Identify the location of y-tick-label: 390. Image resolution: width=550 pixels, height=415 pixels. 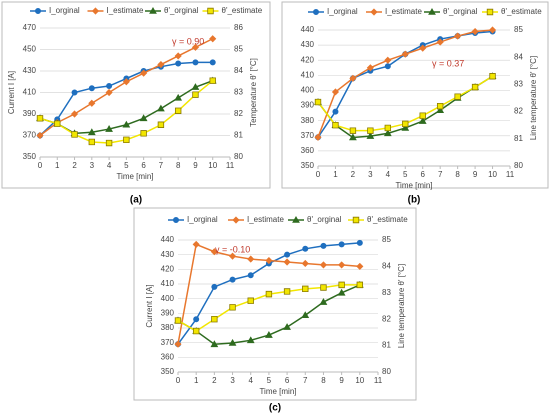
(168, 312).